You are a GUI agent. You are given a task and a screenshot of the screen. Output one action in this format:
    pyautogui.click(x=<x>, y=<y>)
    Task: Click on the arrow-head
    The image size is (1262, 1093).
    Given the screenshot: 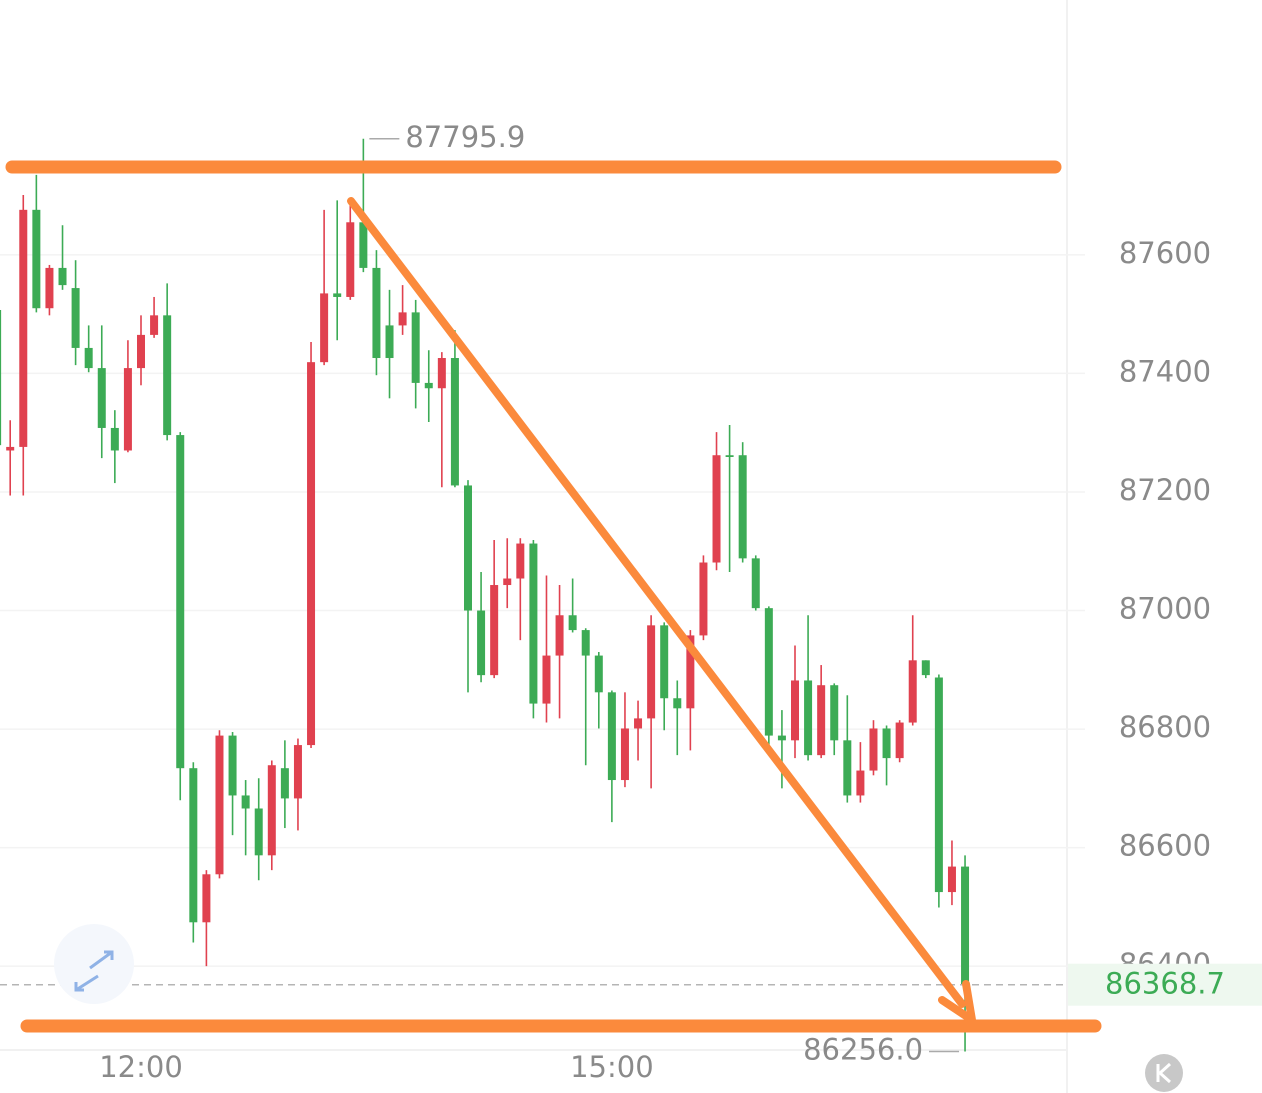 What is the action you would take?
    pyautogui.click(x=957, y=1002)
    